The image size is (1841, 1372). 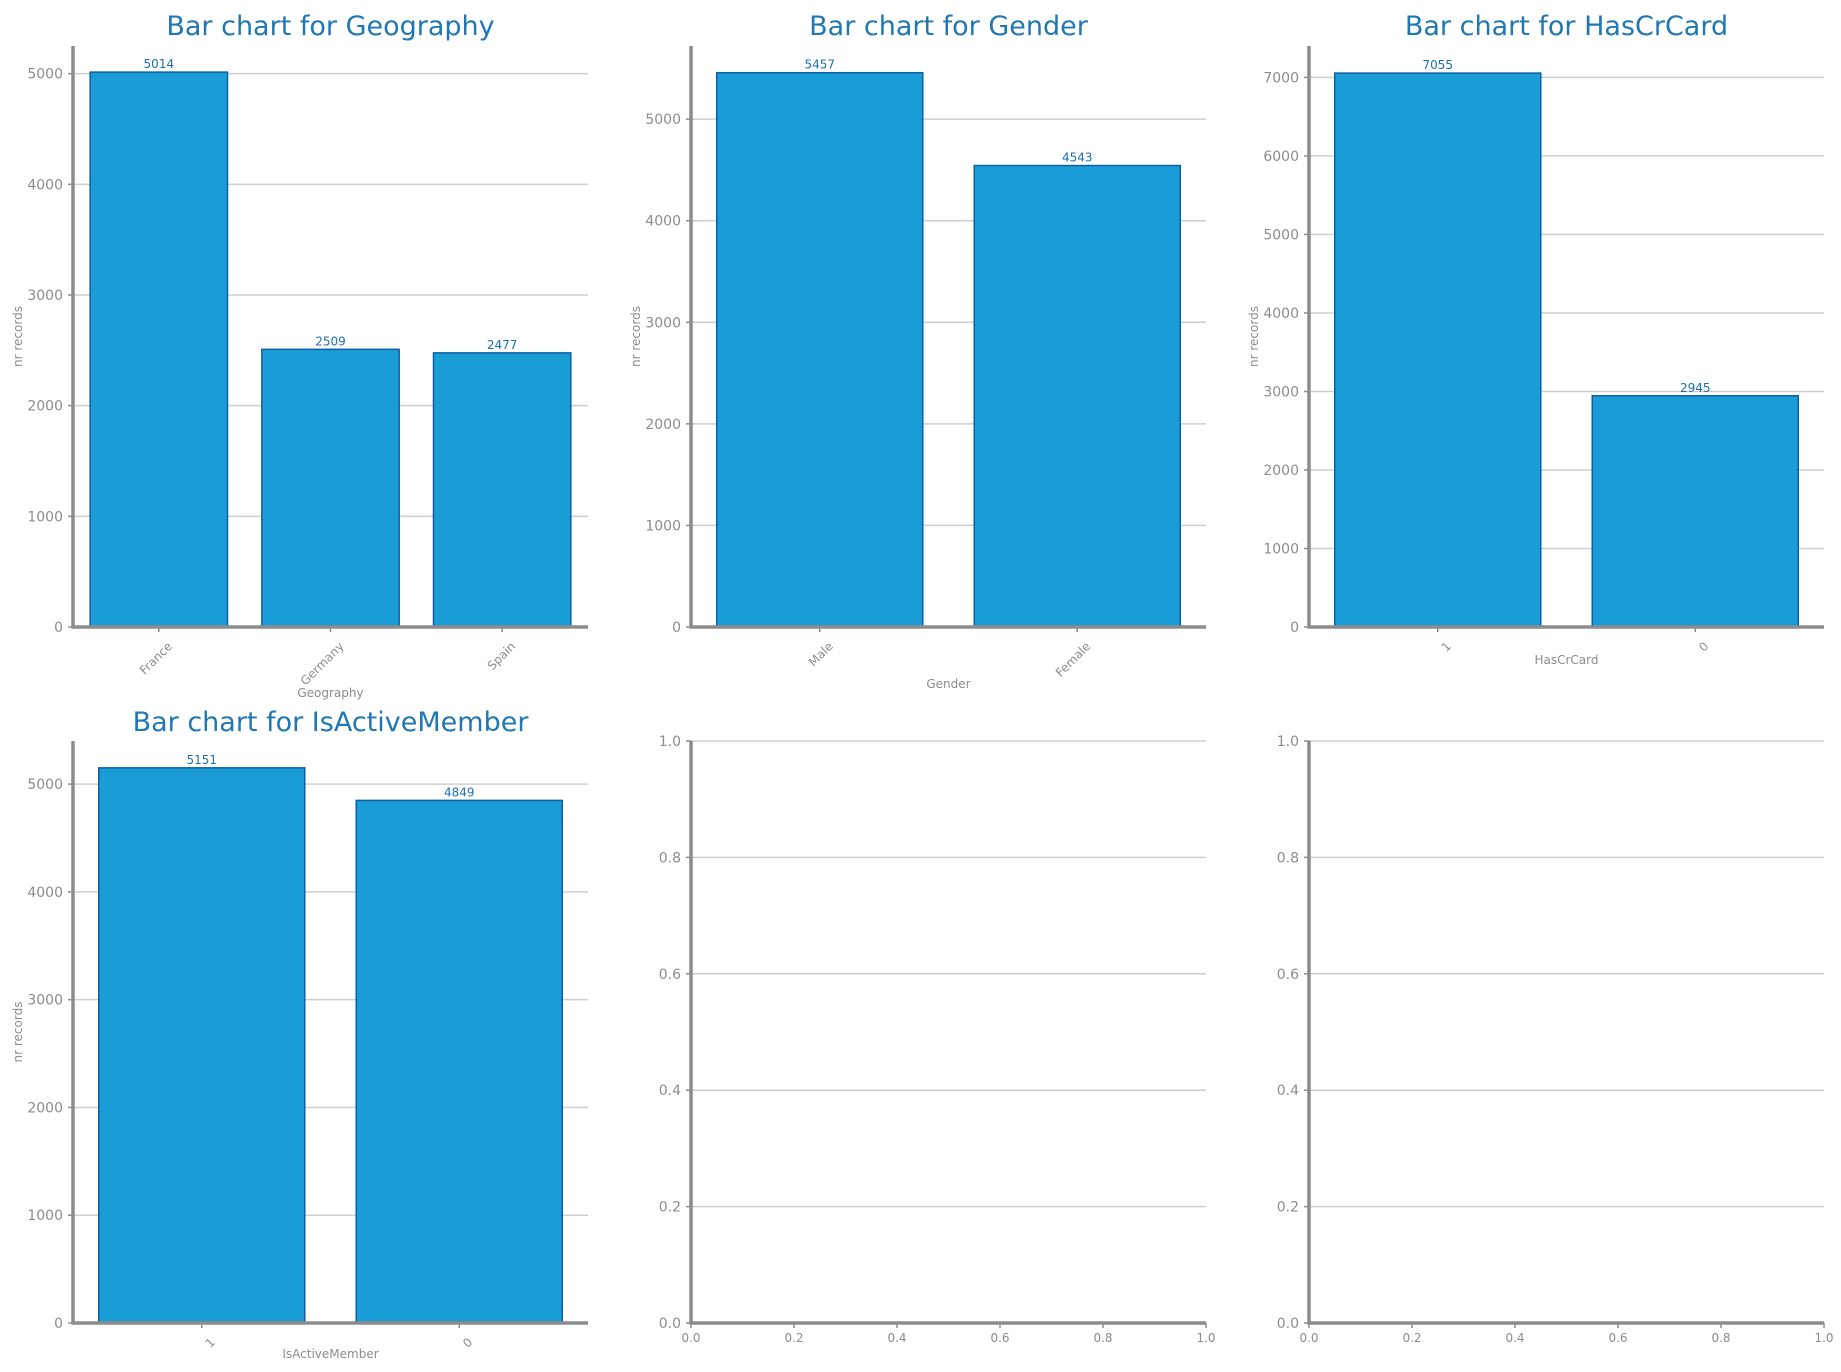 What do you see at coordinates (156, 658) in the screenshot?
I see `x-tick-label: France` at bounding box center [156, 658].